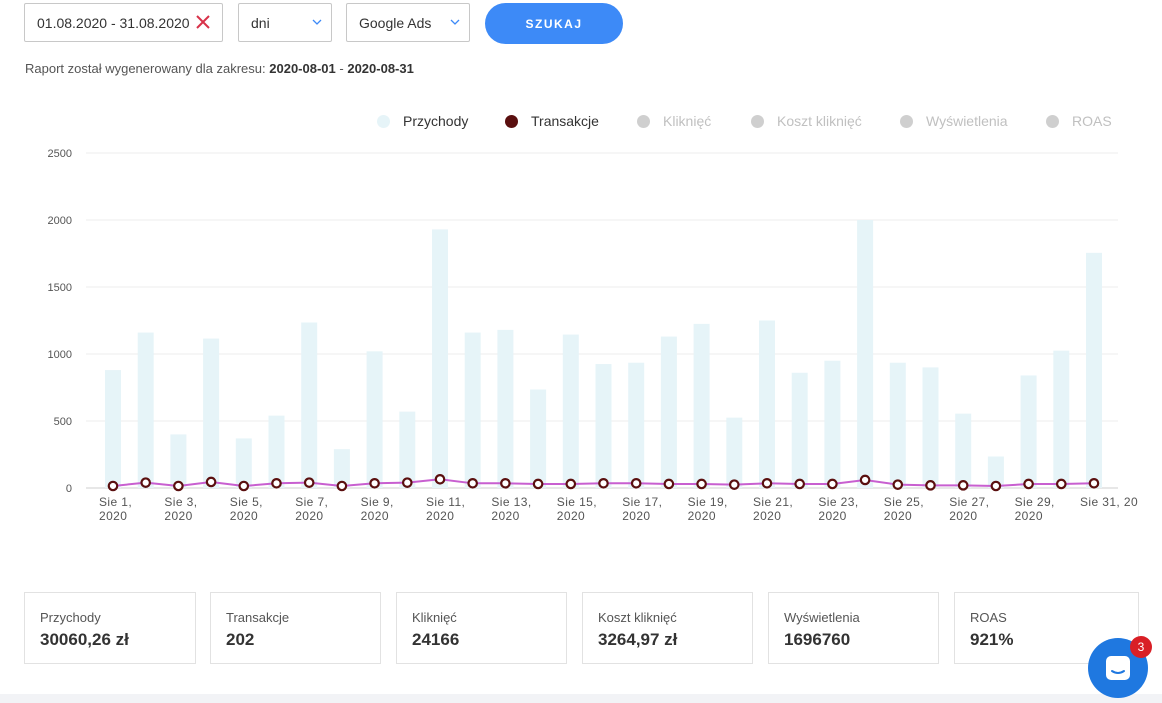 The width and height of the screenshot is (1162, 703). Describe the element at coordinates (260, 23) in the screenshot. I see `period-value: dni` at that location.